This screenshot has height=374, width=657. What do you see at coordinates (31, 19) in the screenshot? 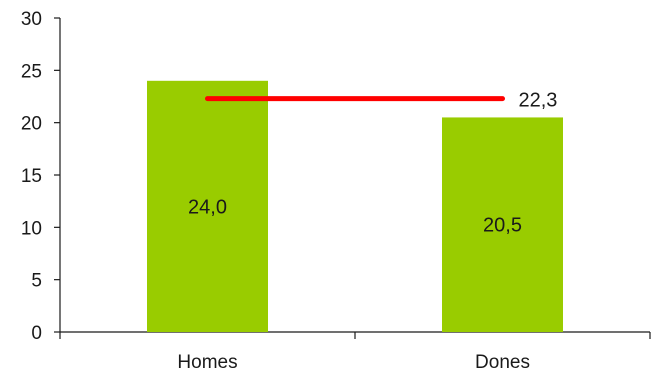
I see `y-tick-label: 30` at bounding box center [31, 19].